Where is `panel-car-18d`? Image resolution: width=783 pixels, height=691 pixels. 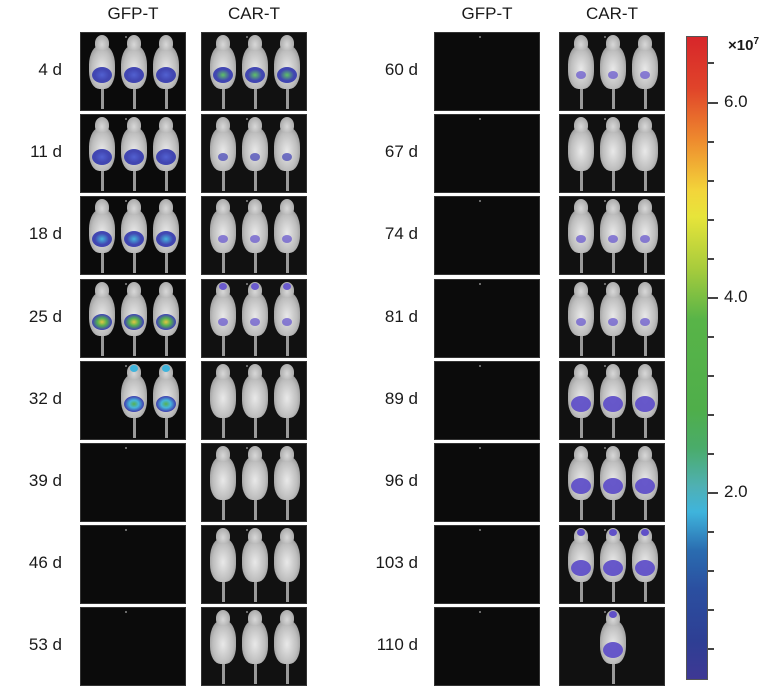 panel-car-18d is located at coordinates (254, 235).